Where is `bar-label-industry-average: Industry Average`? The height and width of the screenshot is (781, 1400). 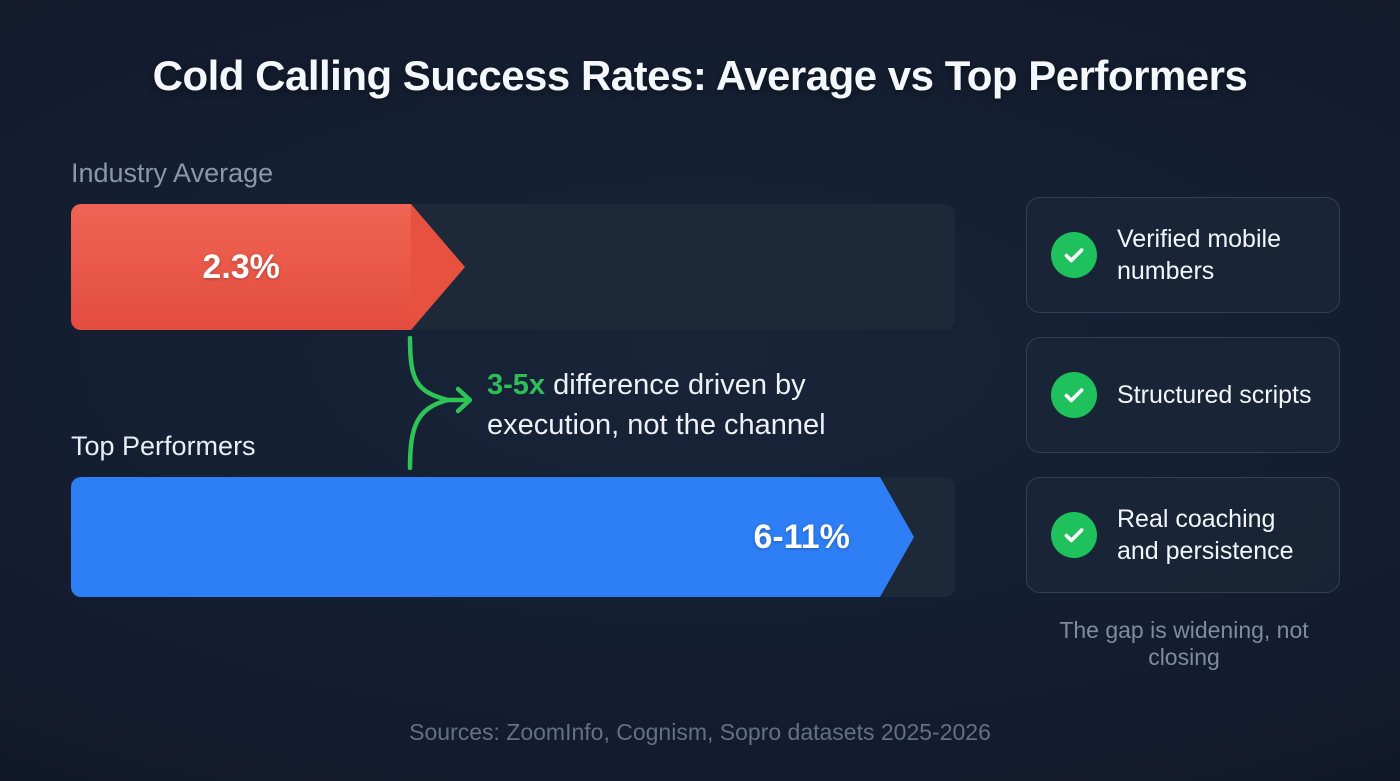 bar-label-industry-average: Industry Average is located at coordinates (172, 173).